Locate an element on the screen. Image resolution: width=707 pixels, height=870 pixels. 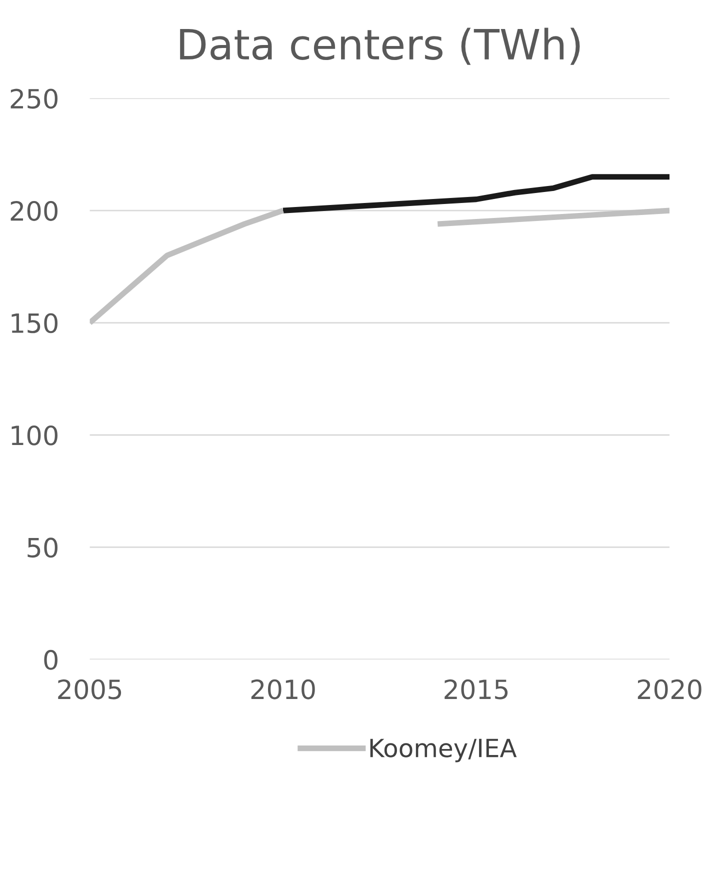
y-tick-label: 250 is located at coordinates (34, 98).